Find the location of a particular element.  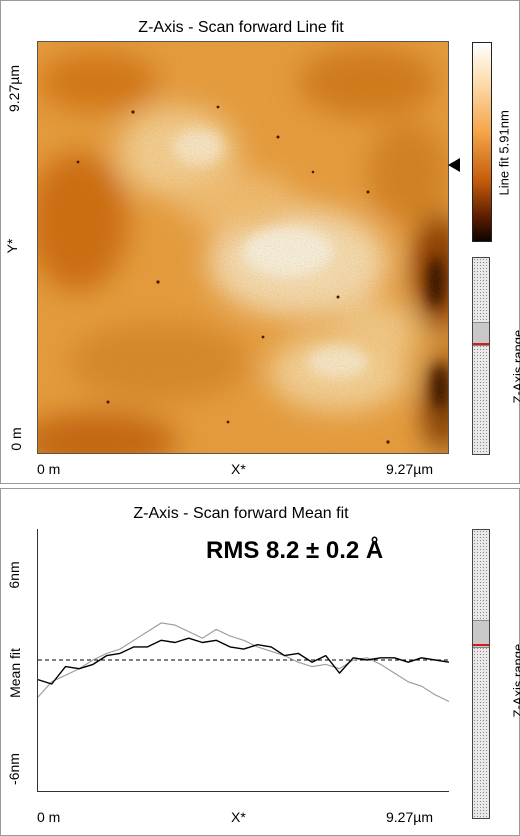

rms-value: RMS 8.2 ± 0.2 Å is located at coordinates (295, 550).